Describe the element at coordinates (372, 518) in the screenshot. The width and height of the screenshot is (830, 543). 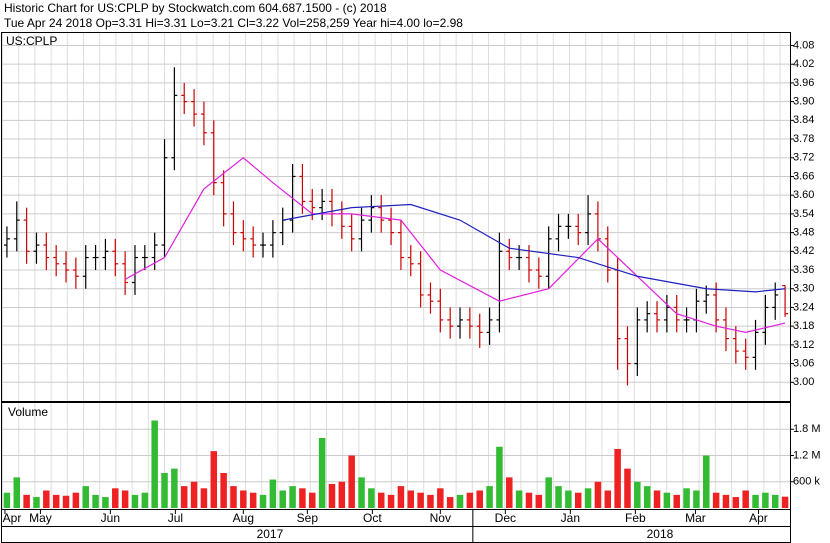
I see `x-tick-label: Oct` at that location.